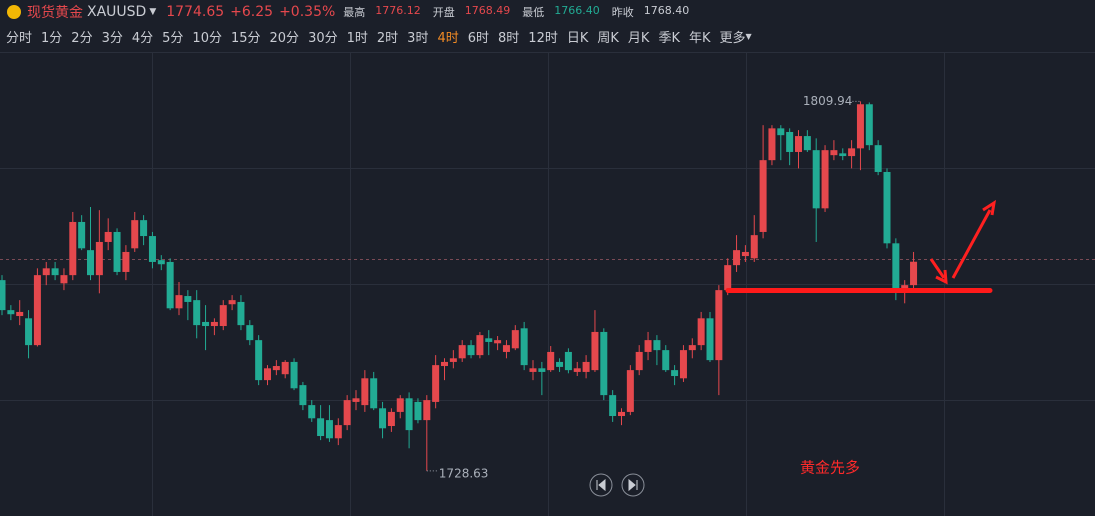  I want to click on timeframe-tab: 4时, so click(448, 38).